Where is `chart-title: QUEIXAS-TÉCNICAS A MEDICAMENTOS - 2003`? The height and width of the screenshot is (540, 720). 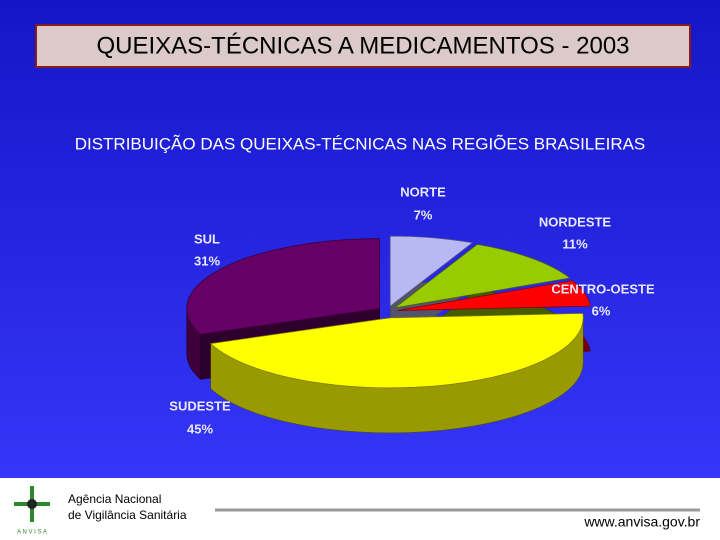 chart-title: QUEIXAS-TÉCNICAS A MEDICAMENTOS - 2003 is located at coordinates (362, 45).